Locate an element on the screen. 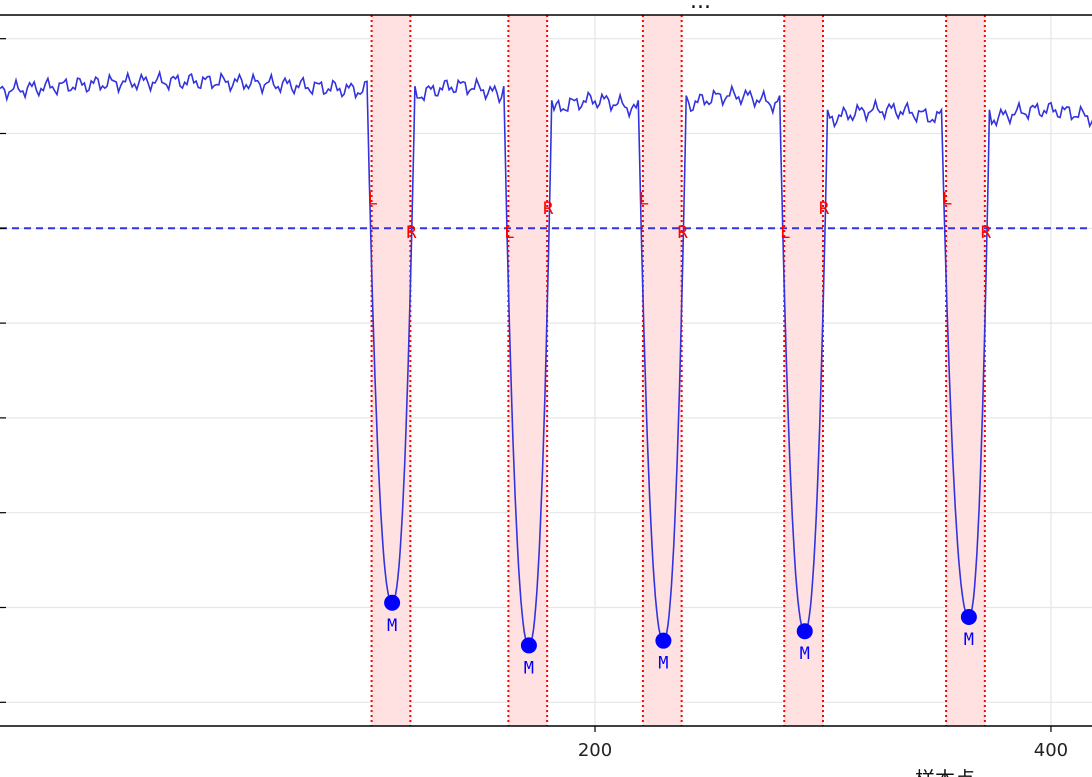 This screenshot has width=1092, height=777. x-tick-label: 400 is located at coordinates (1051, 750).